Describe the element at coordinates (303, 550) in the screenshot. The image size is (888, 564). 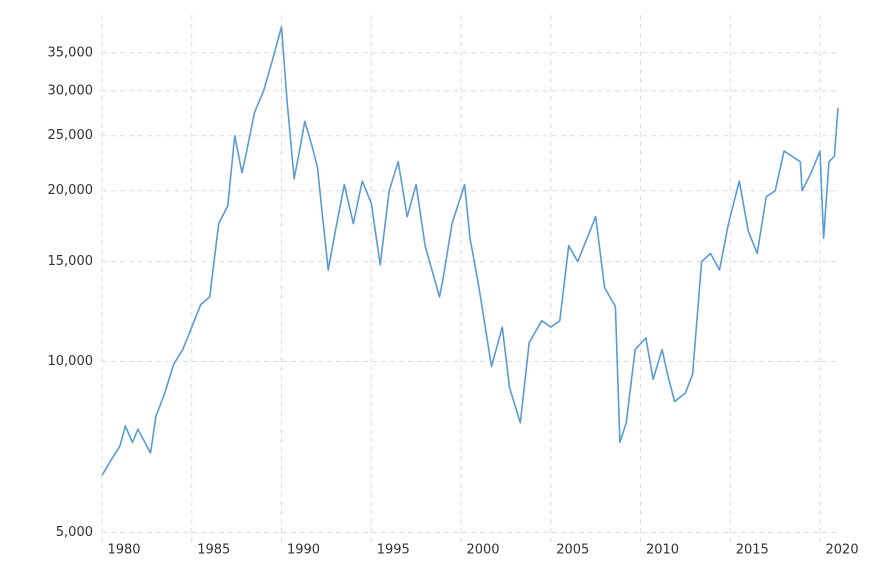
I see `x-tick-label: 1990` at that location.